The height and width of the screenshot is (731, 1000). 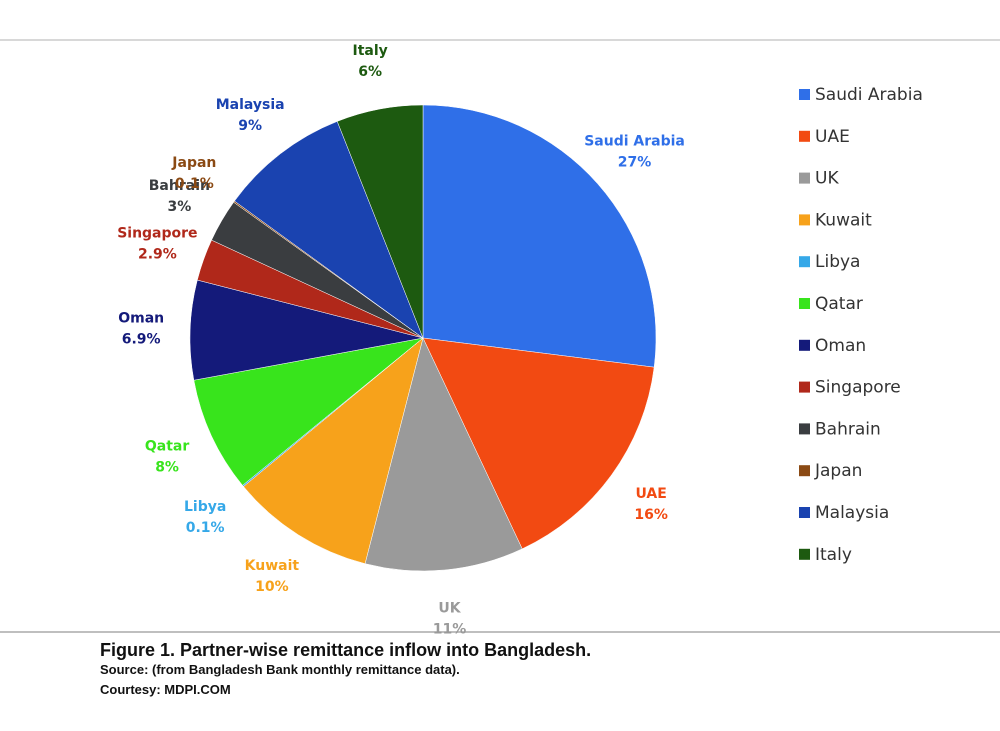 I want to click on slice-label-name: Malaysia, so click(x=250, y=105).